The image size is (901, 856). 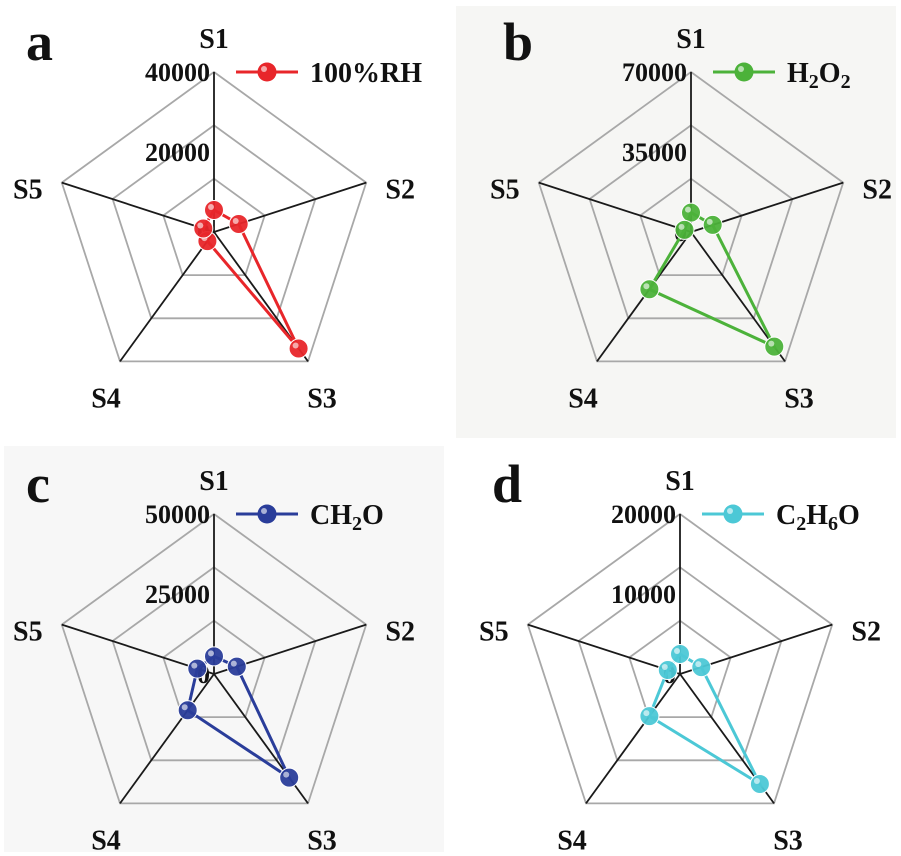 I want to click on tick-label-50000: 50000, so click(x=177, y=514).